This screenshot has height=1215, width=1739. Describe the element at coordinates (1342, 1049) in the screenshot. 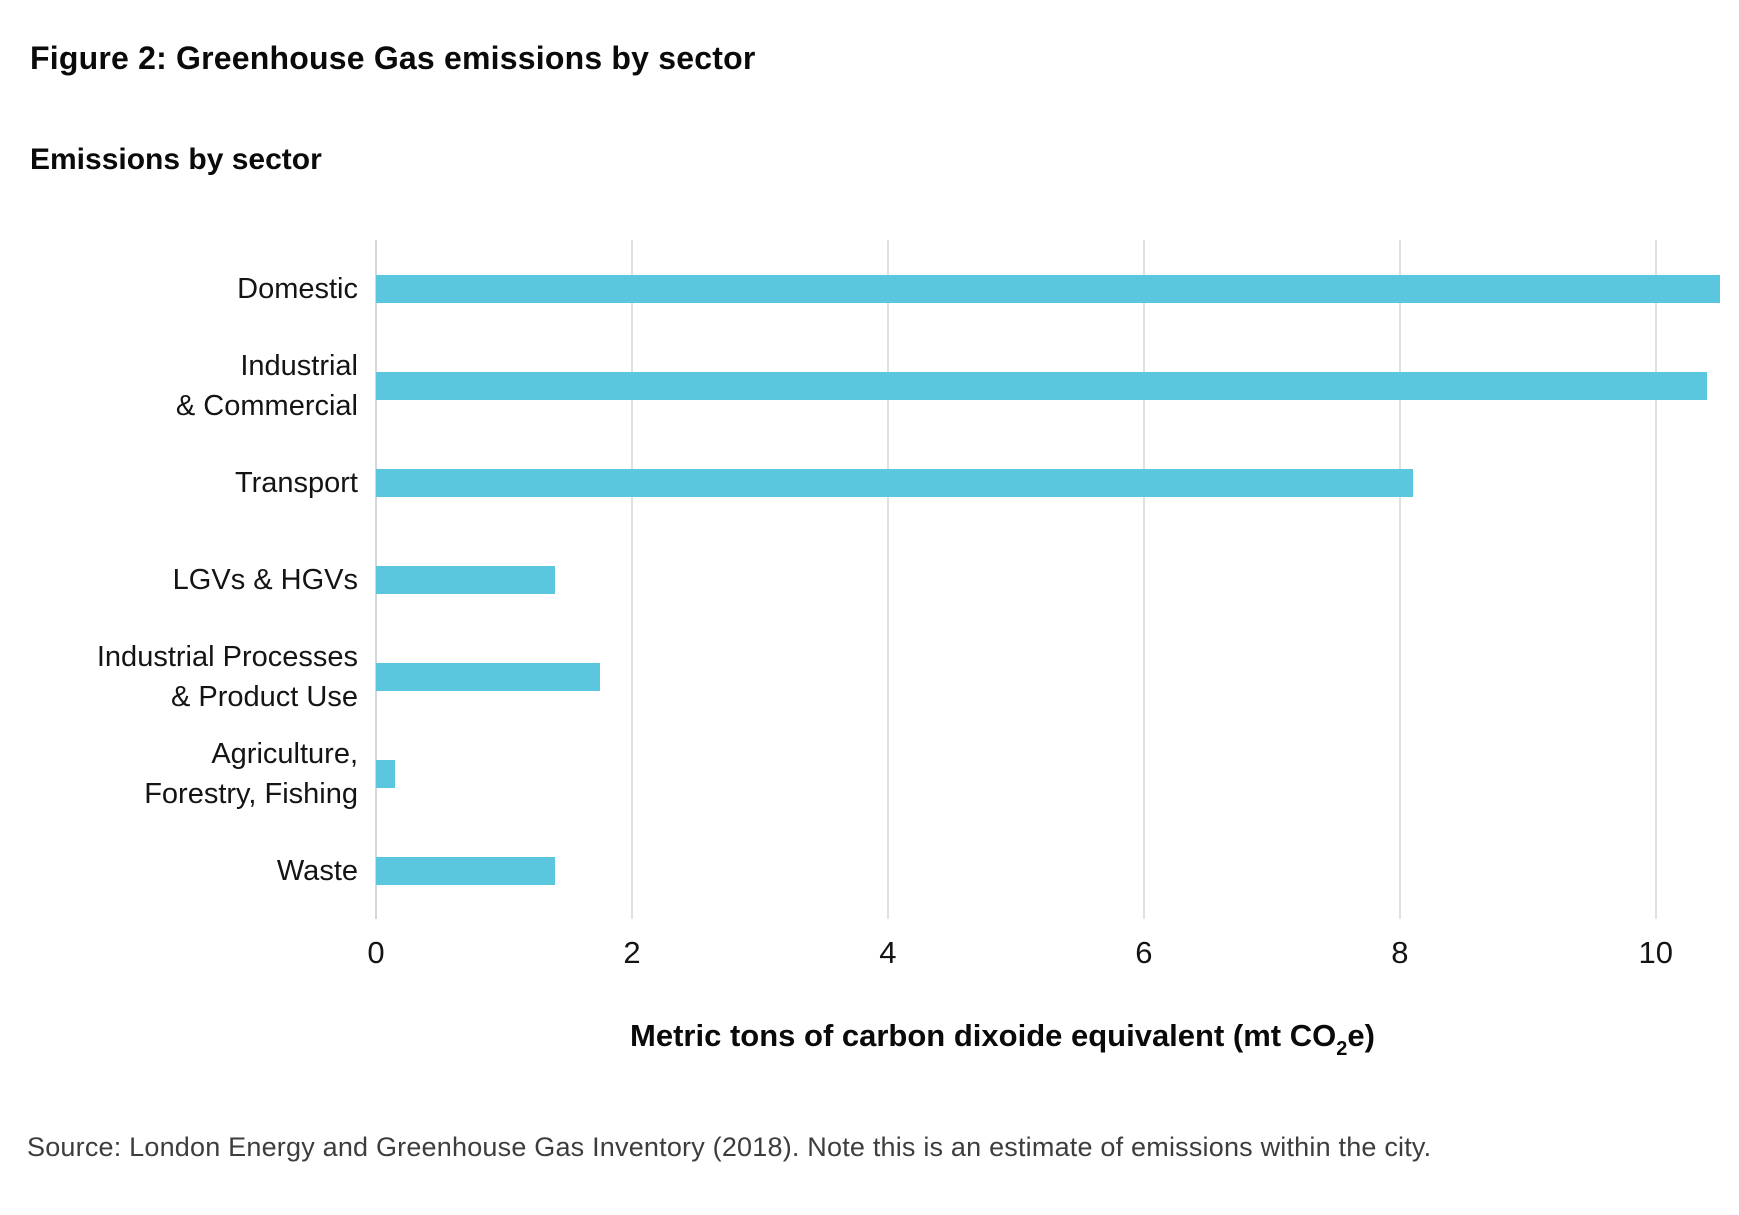

I see `x-axis-title-subscript: 2` at that location.